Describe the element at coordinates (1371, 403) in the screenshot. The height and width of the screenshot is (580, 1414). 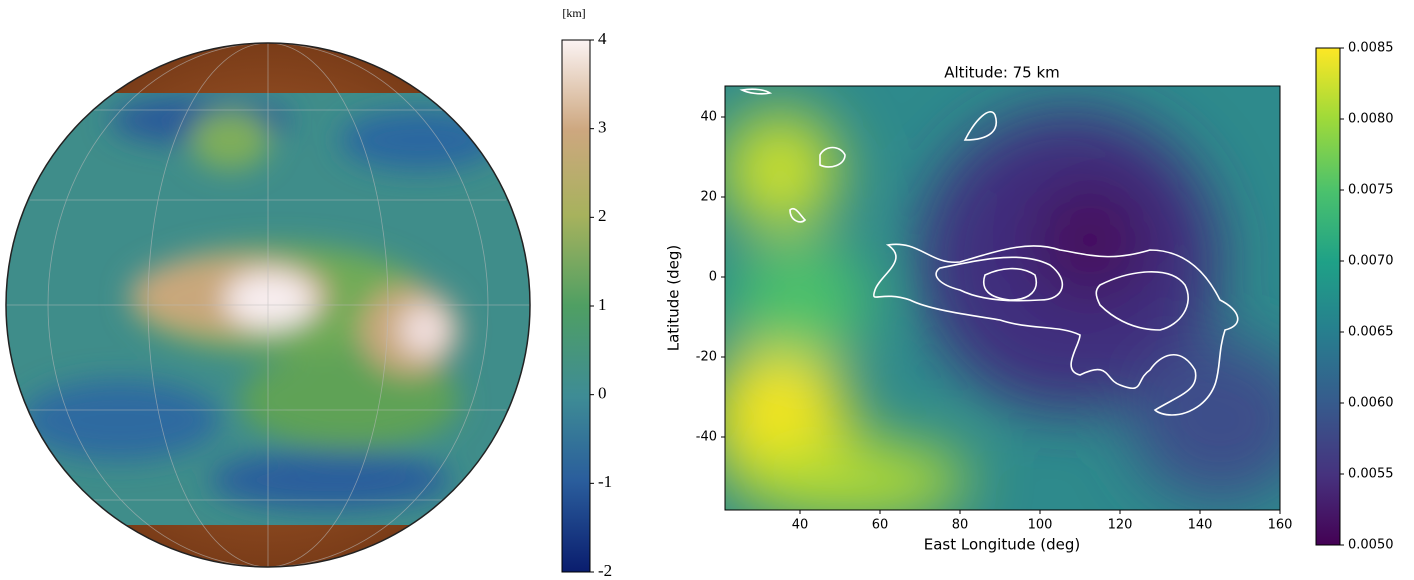
I see `colorbar-tick-label: 0.0060` at that location.